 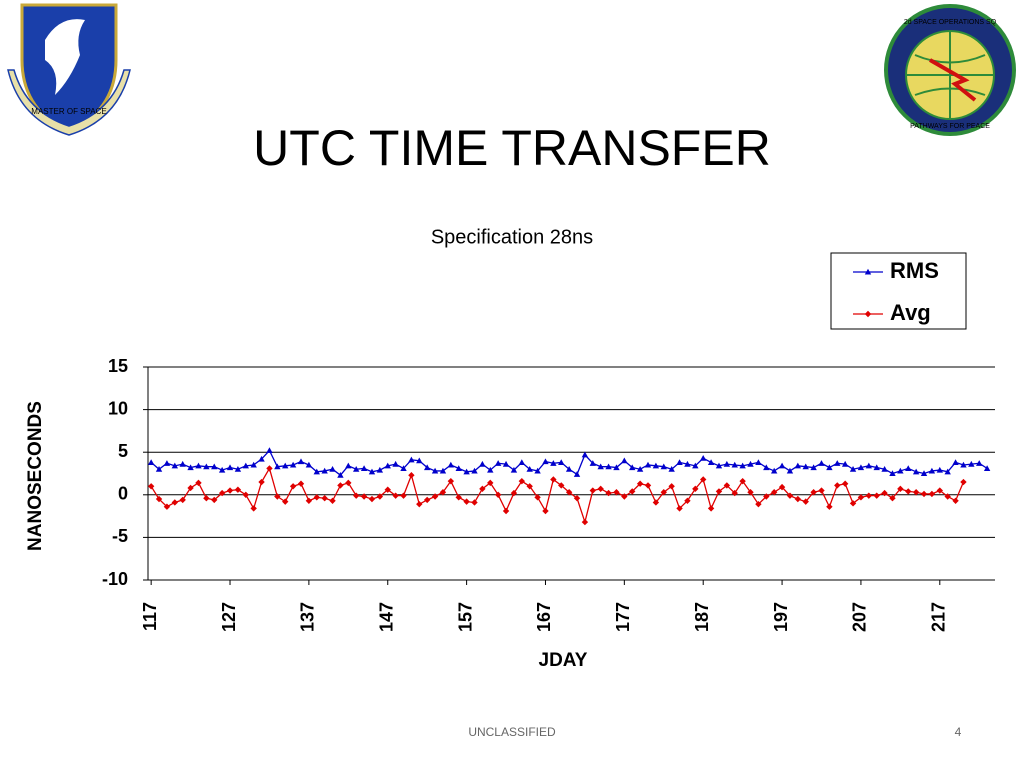 I want to click on series-line, so click(x=557, y=495).